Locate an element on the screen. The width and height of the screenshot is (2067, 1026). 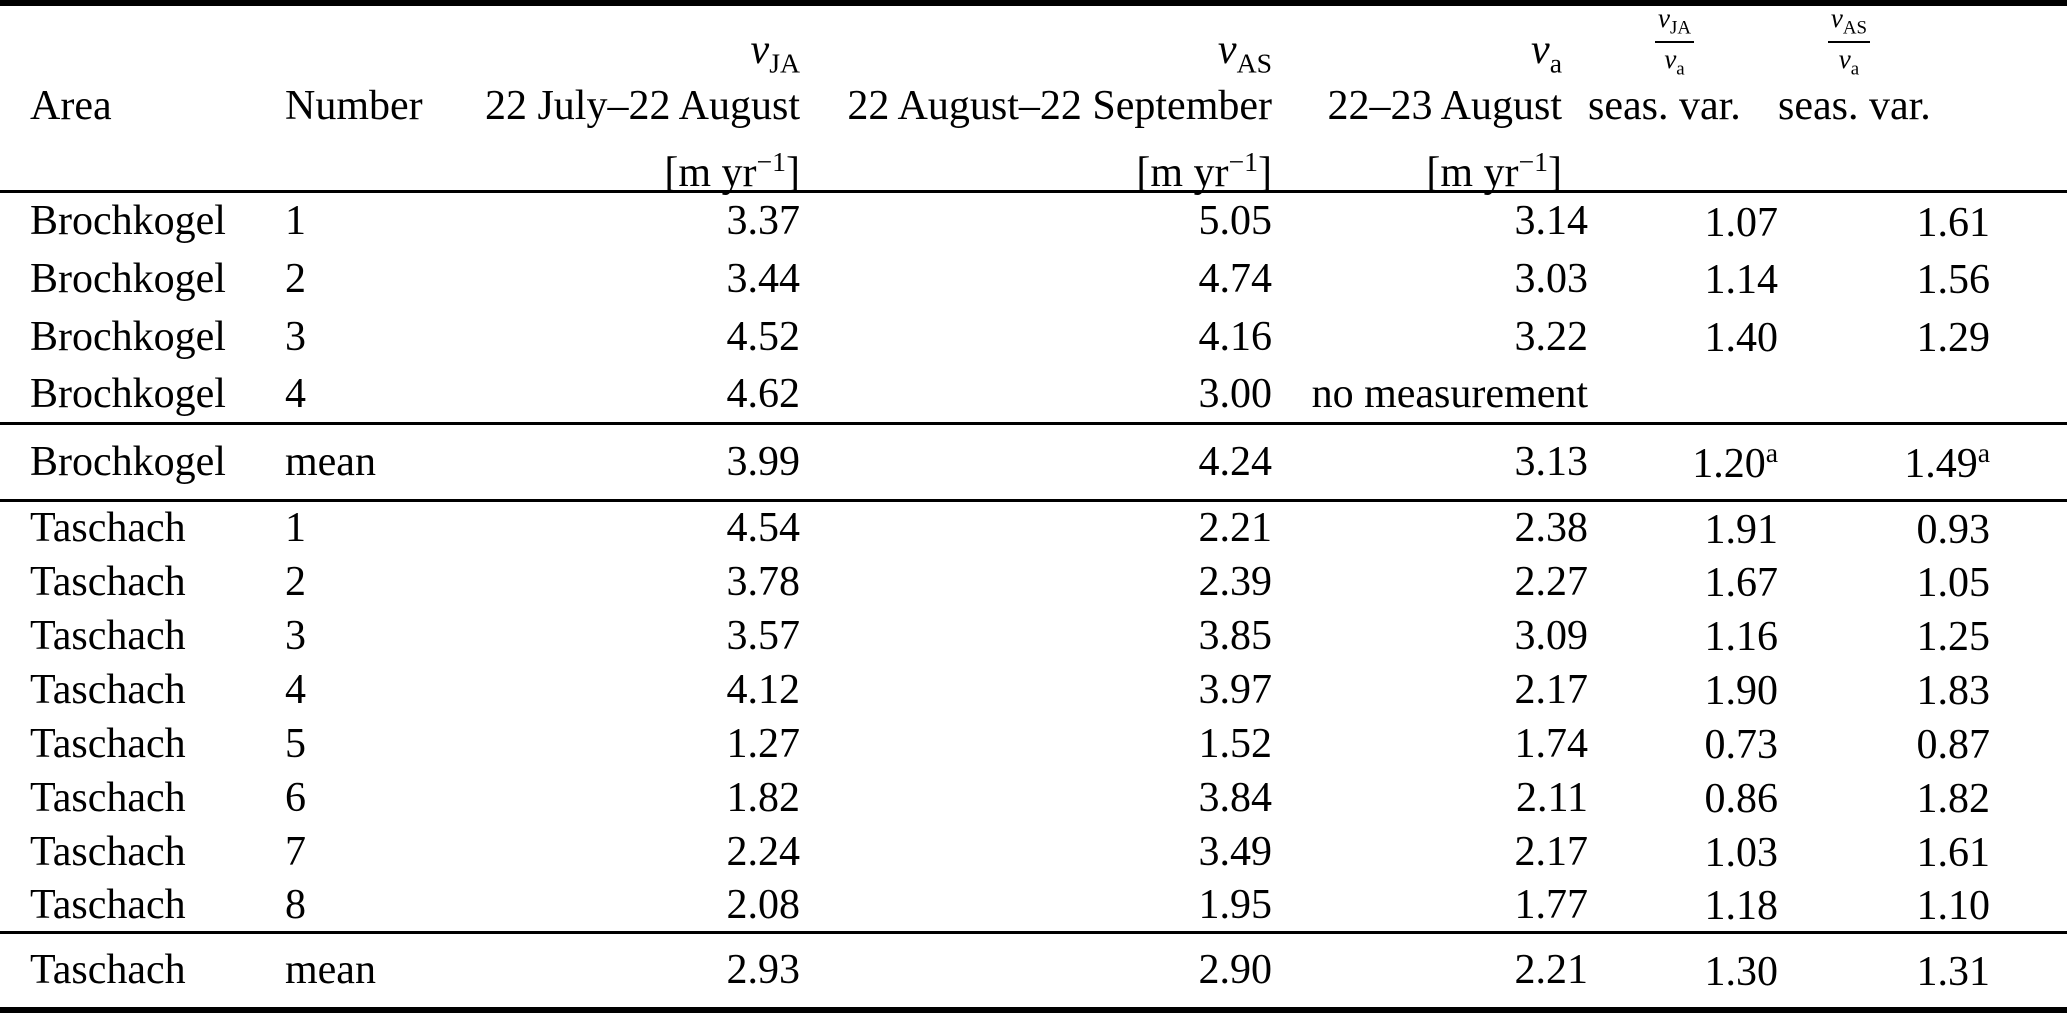
fraction: vJA va is located at coordinates (1674, 42).